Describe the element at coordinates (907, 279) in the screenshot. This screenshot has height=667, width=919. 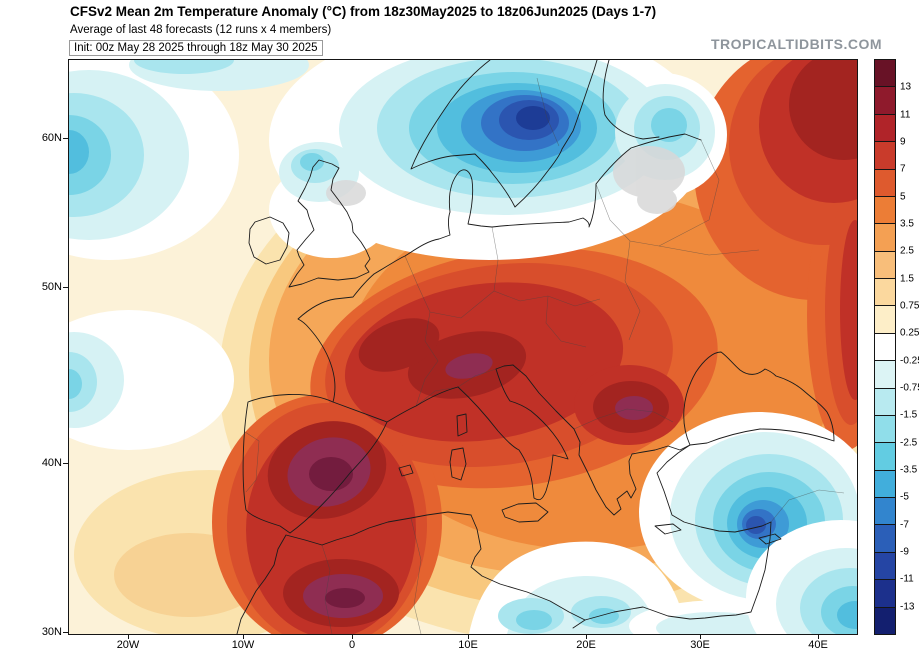
I see `colorbar-level-label: 1.5` at that location.